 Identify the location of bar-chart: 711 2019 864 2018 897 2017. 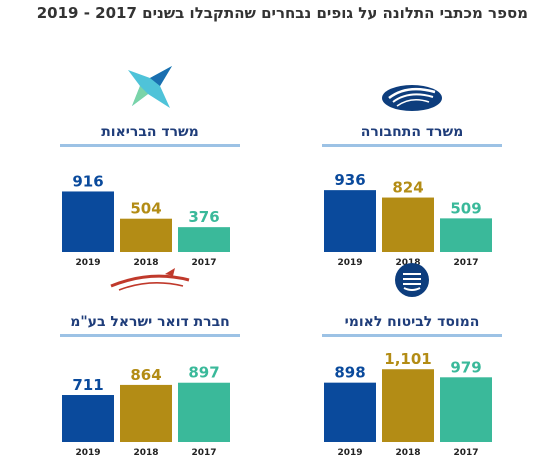
(146, 411).